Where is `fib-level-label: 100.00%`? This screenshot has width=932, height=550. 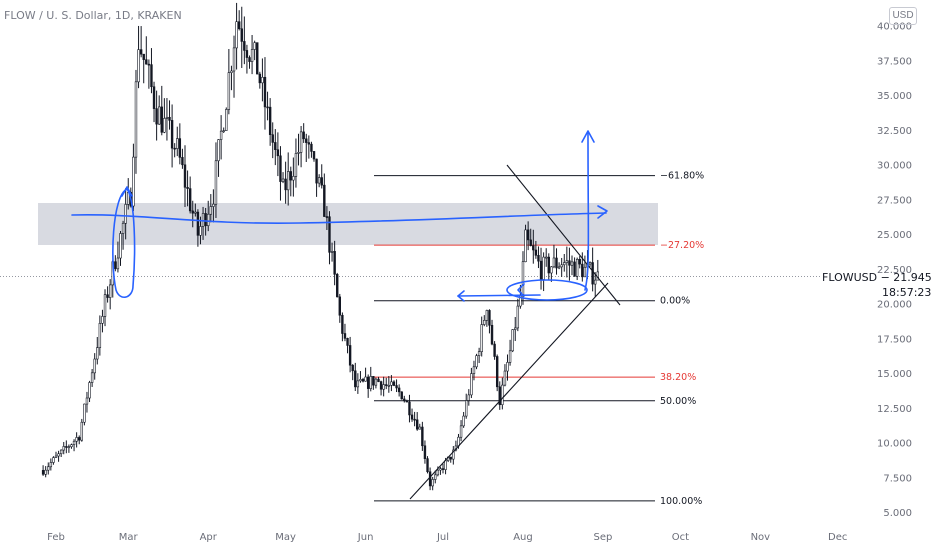 fib-level-label: 100.00% is located at coordinates (681, 501).